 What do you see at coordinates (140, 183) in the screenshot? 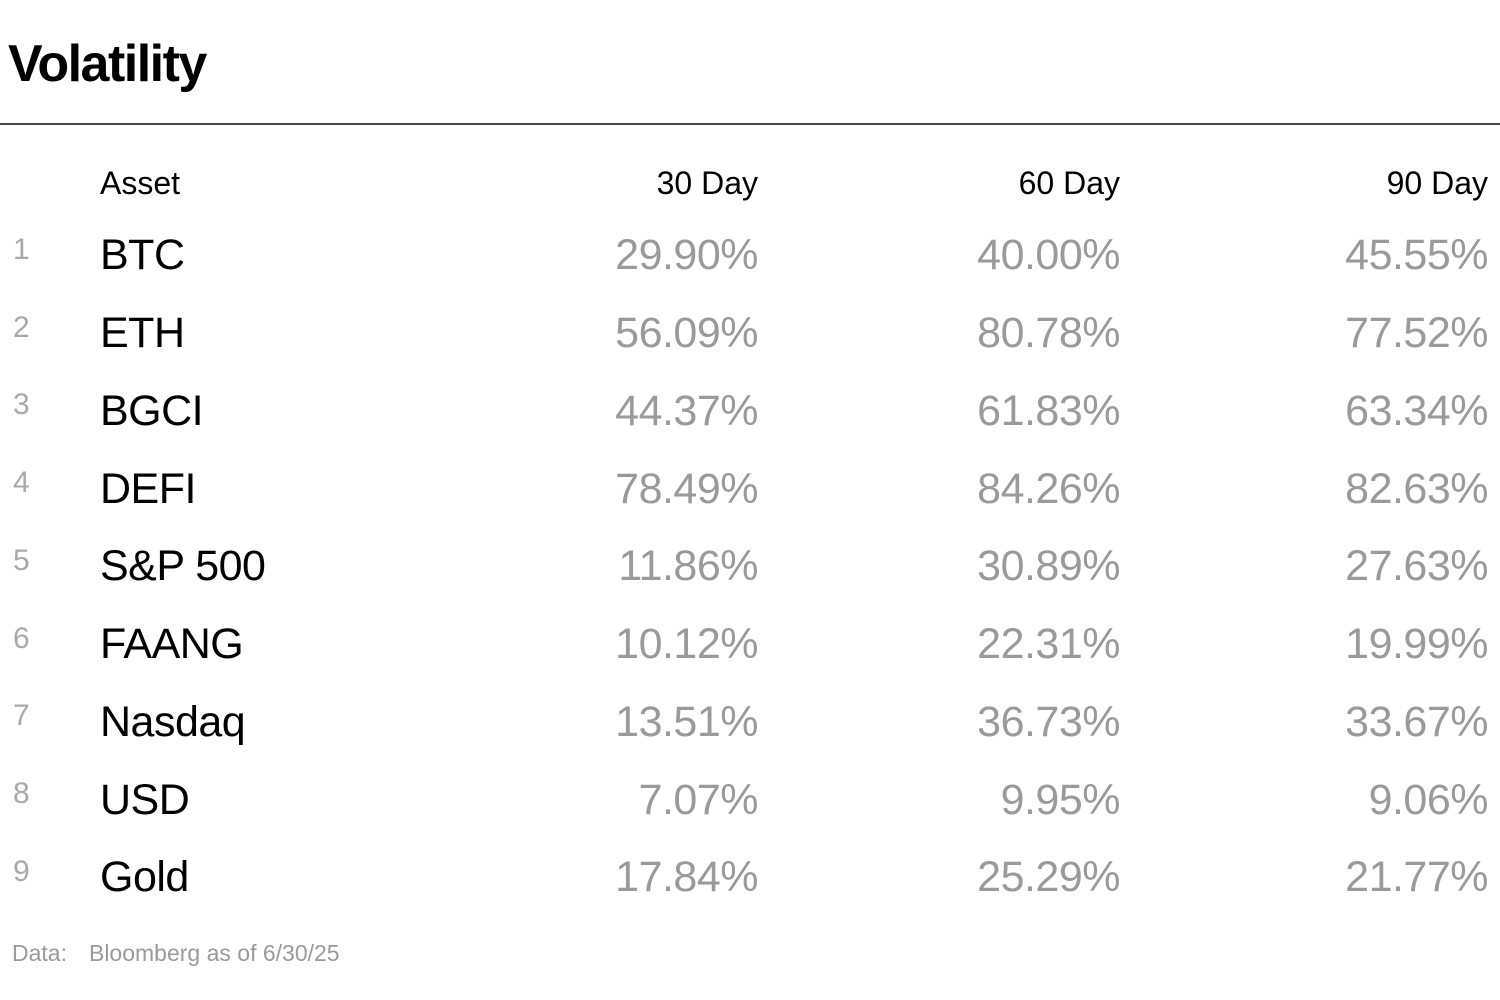
I see `column-header-asset: Asset` at bounding box center [140, 183].